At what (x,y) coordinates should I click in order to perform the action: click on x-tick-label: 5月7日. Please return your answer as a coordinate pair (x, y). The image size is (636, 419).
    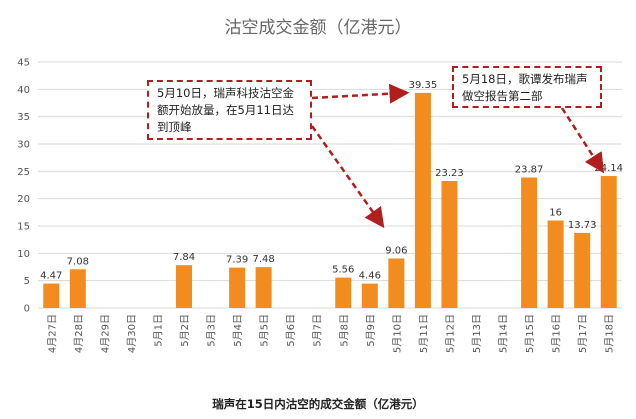
    Looking at the image, I should click on (318, 330).